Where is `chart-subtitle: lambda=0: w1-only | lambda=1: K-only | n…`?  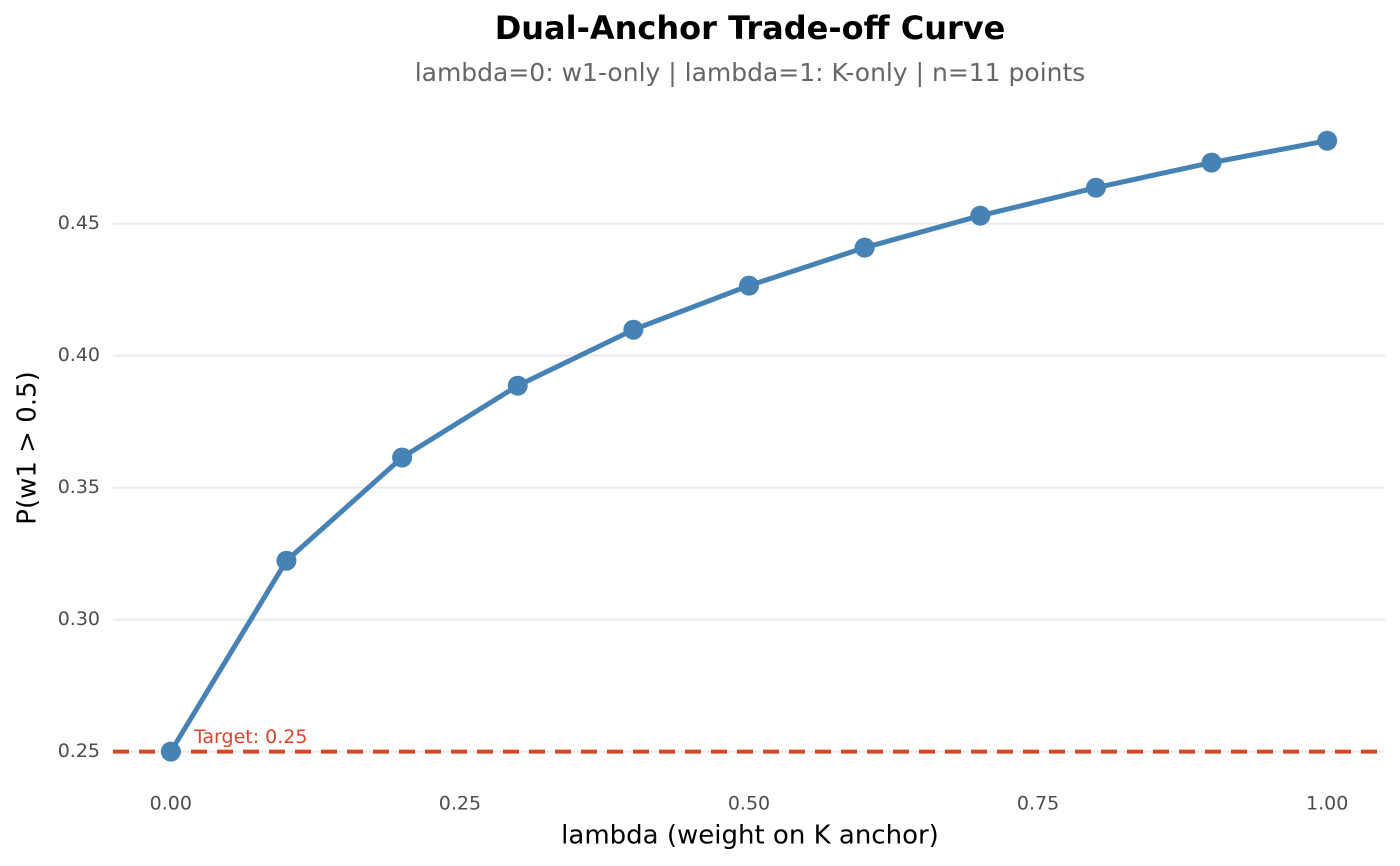 chart-subtitle: lambda=0: w1-only | lambda=1: K-only | n… is located at coordinates (750, 72).